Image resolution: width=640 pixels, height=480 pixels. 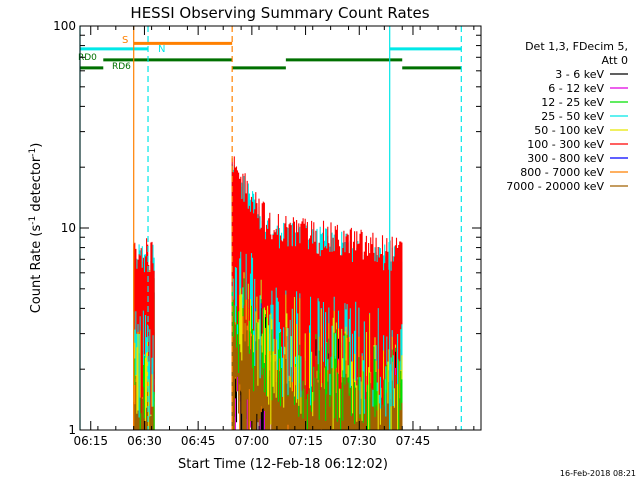 What do you see at coordinates (562, 172) in the screenshot?
I see `legend-label-7: 800 - 7000 keV` at bounding box center [562, 172].